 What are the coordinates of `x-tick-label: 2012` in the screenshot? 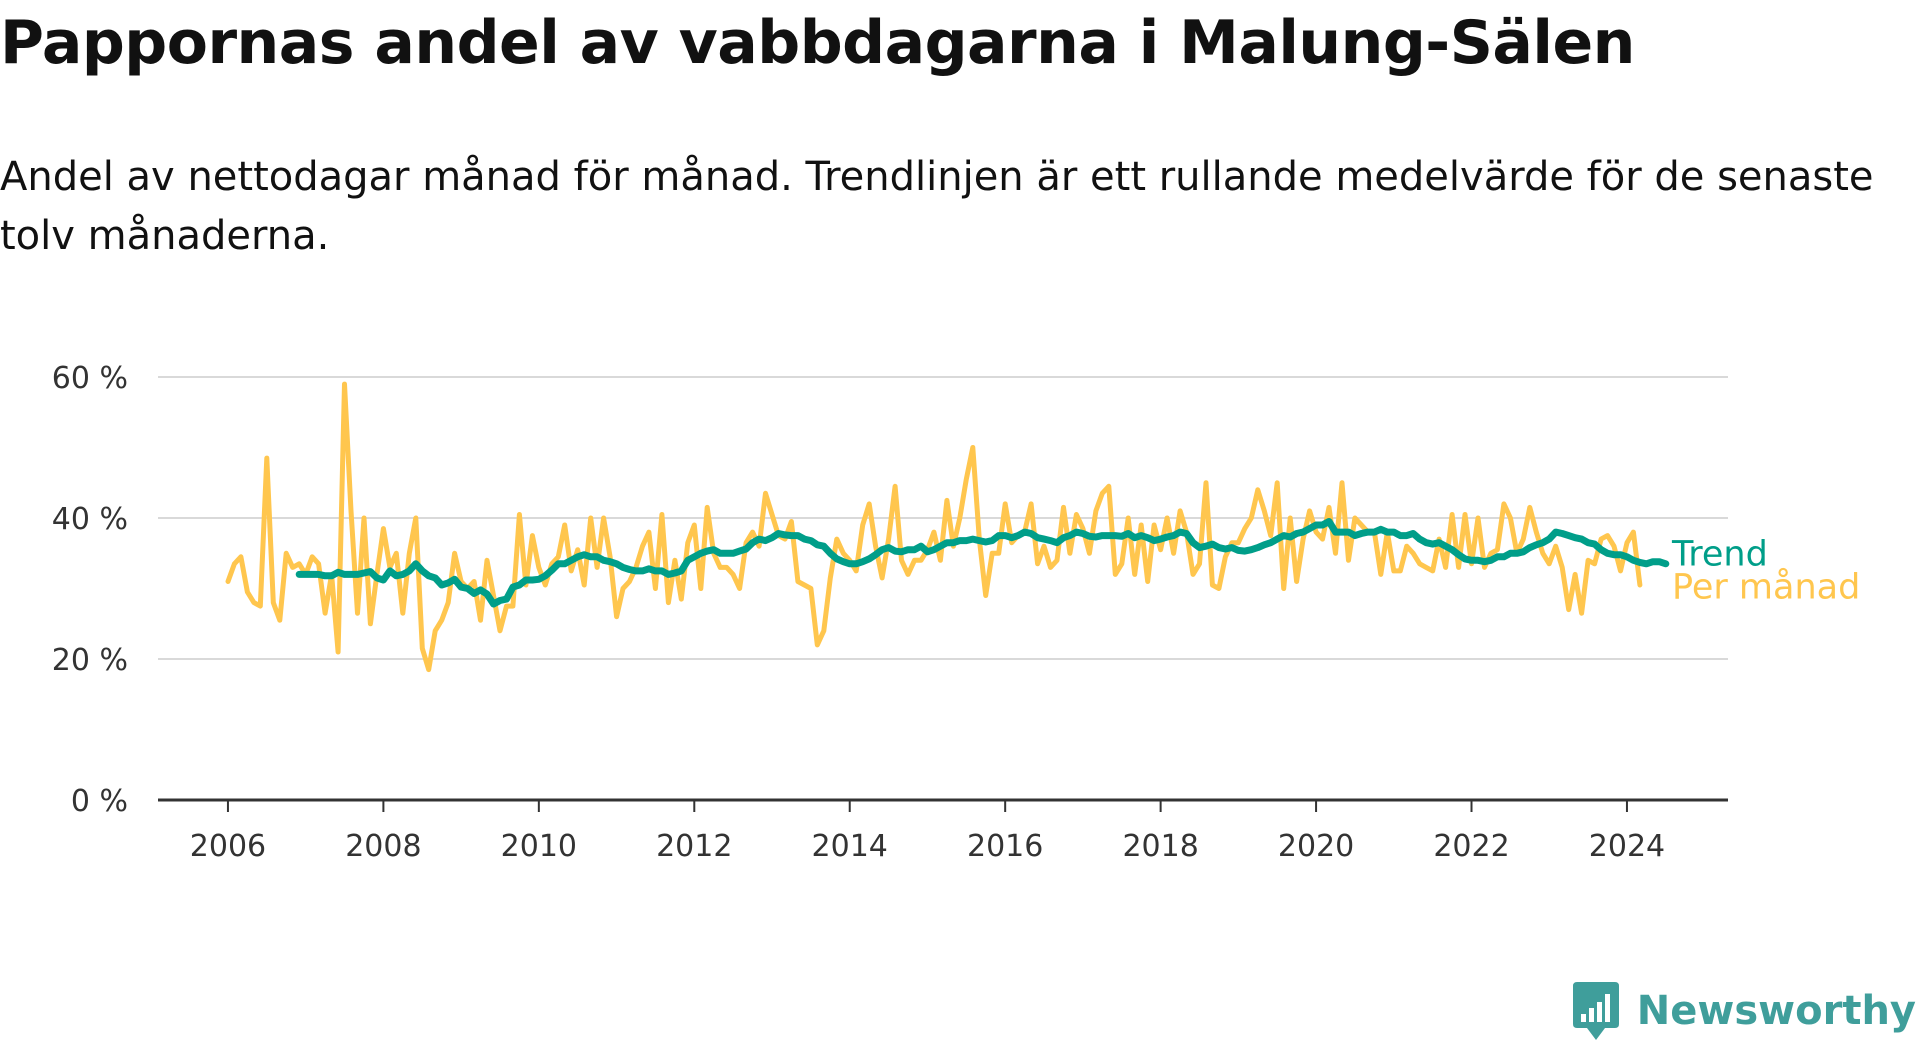 It's located at (694, 846).